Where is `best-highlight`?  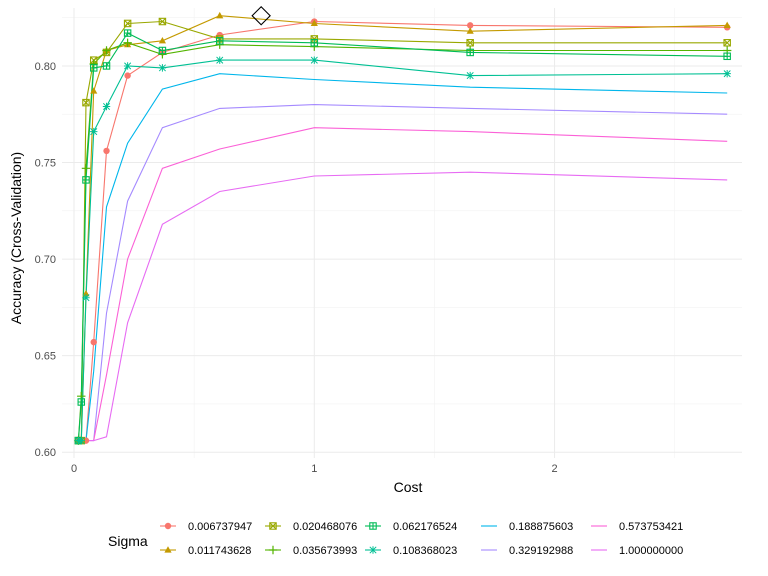 best-highlight is located at coordinates (261, 15).